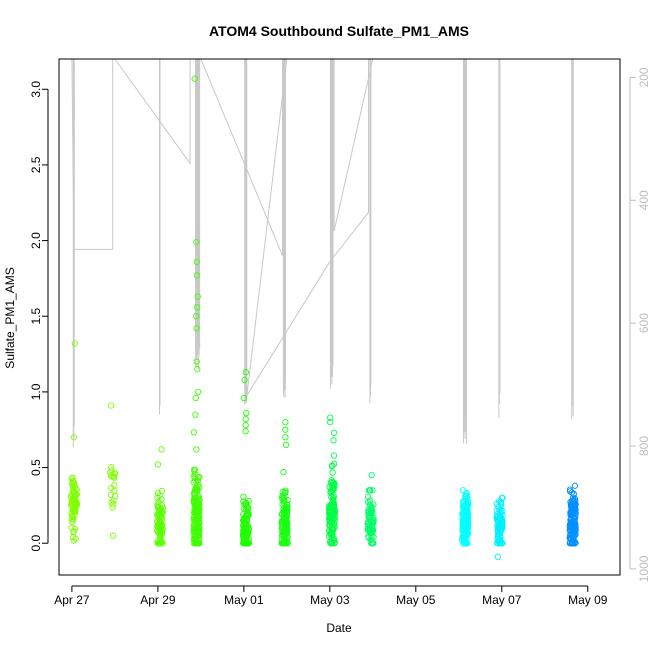 Image resolution: width=650 pixels, height=650 pixels. What do you see at coordinates (72, 600) in the screenshot?
I see `x-tick-label: Apr 27` at bounding box center [72, 600].